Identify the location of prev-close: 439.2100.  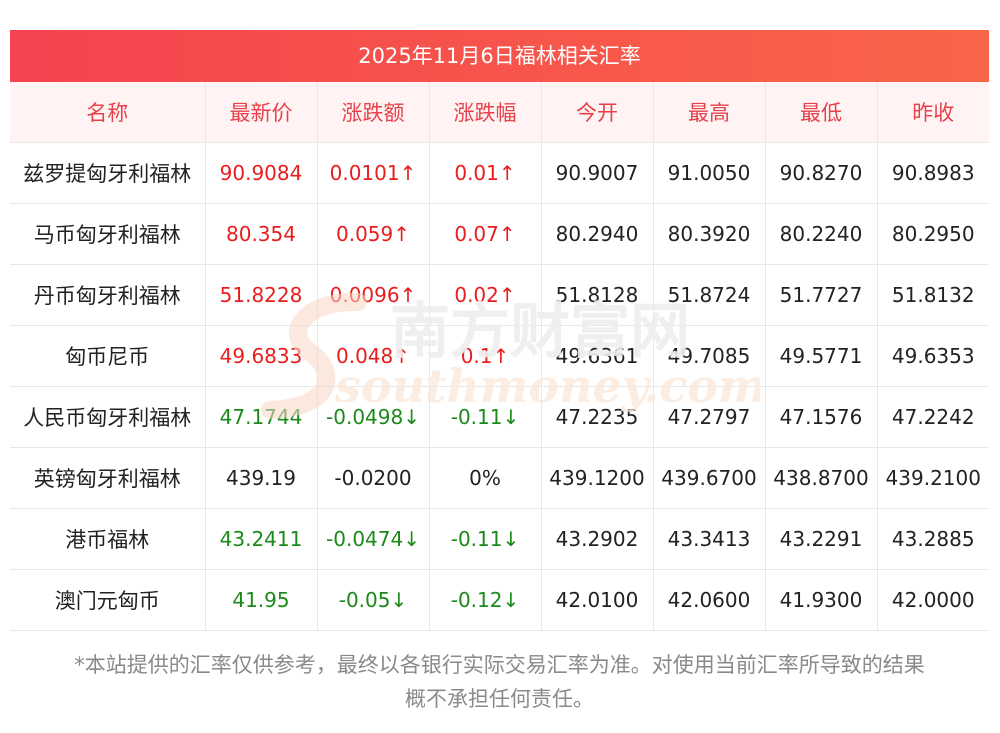
(933, 478).